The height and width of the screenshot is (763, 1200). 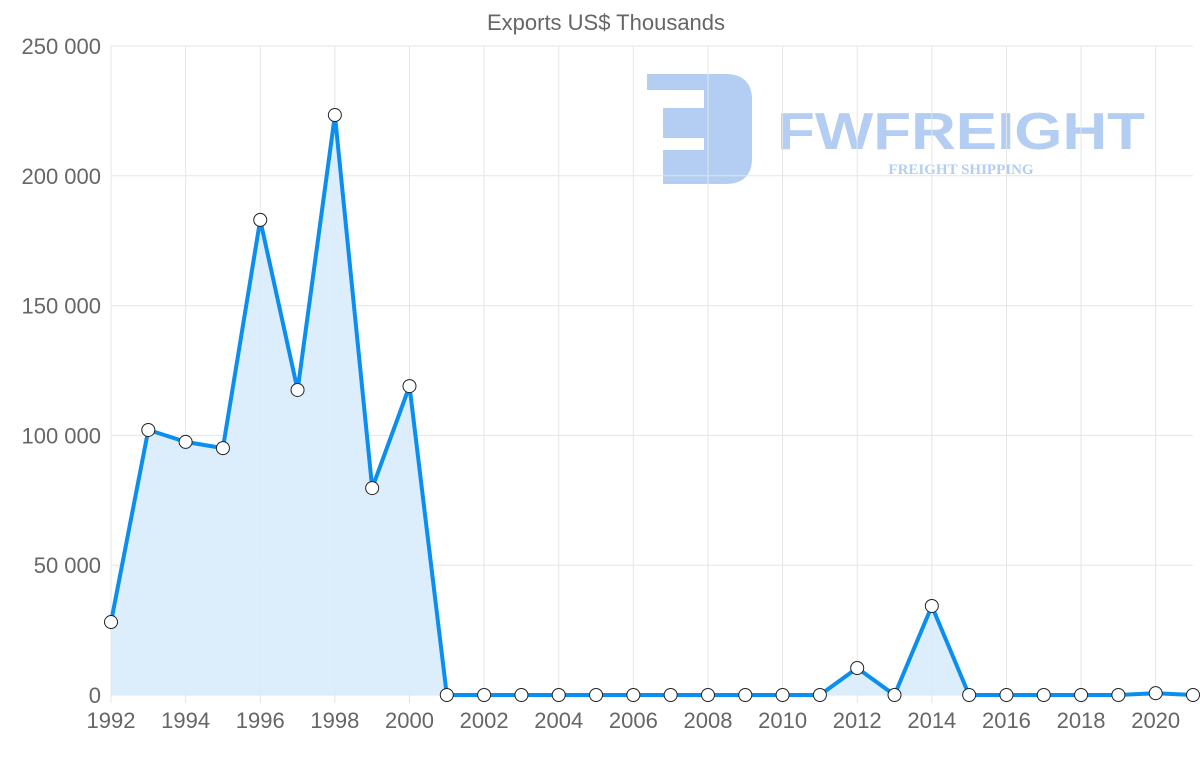 What do you see at coordinates (558, 720) in the screenshot?
I see `x-tick-label: 2004` at bounding box center [558, 720].